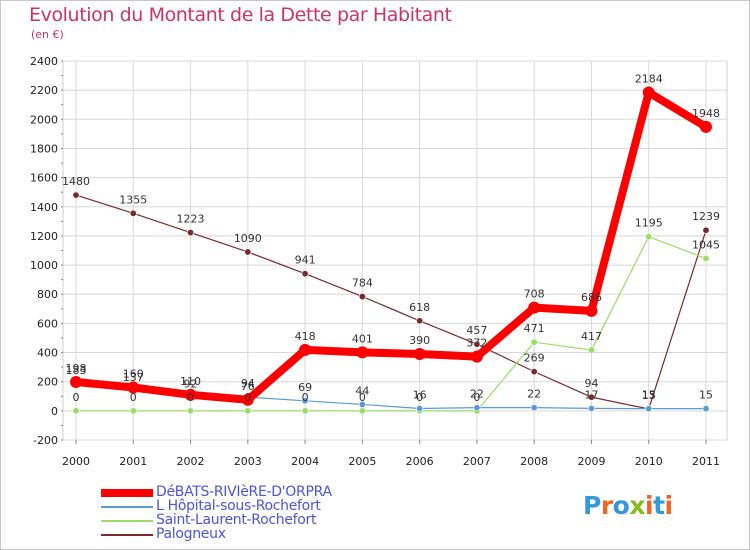  I want to click on y-tick-label: 600, so click(47, 323).